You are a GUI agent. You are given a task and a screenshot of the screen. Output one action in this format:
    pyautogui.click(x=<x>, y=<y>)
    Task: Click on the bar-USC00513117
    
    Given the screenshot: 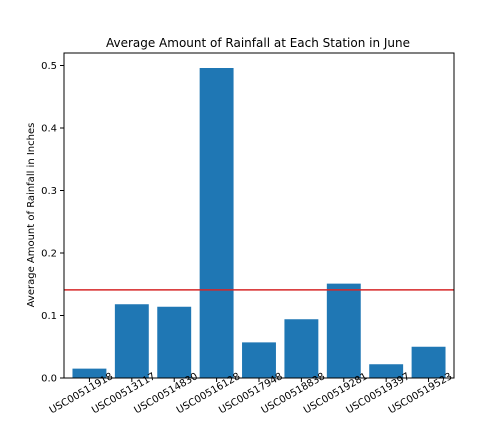 What is the action you would take?
    pyautogui.click(x=131, y=341)
    